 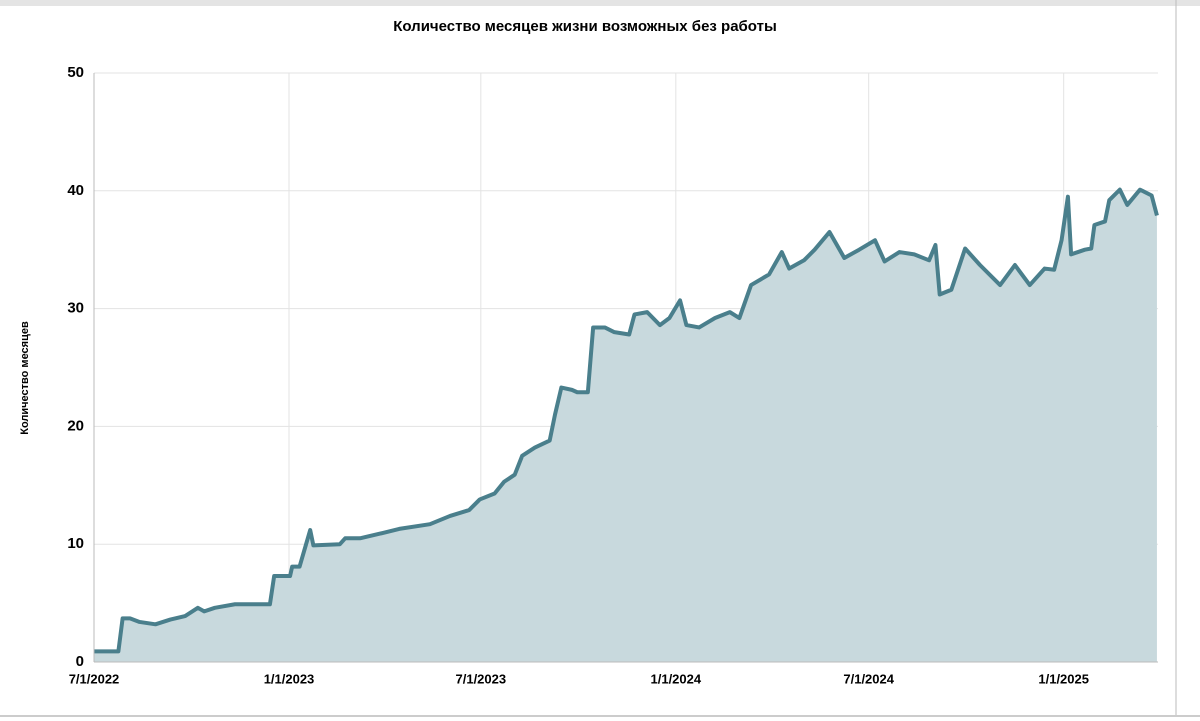 What do you see at coordinates (676, 678) in the screenshot?
I see `x-tick-label: 1/1/2024` at bounding box center [676, 678].